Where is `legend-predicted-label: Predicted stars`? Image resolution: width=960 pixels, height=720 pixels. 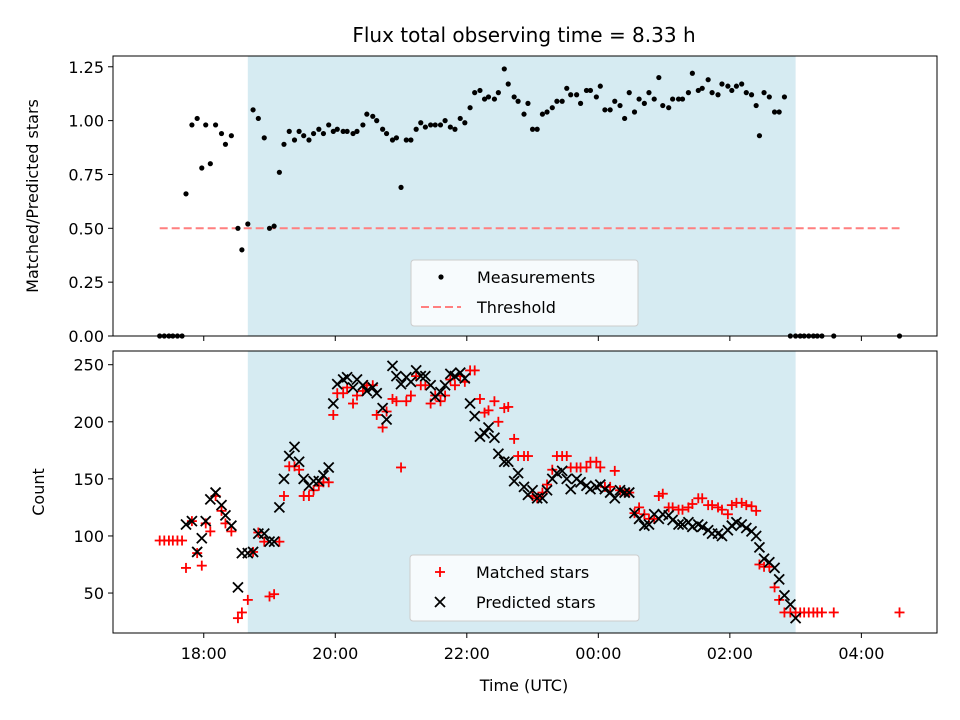
legend-predicted-label: Predicted stars is located at coordinates (536, 602).